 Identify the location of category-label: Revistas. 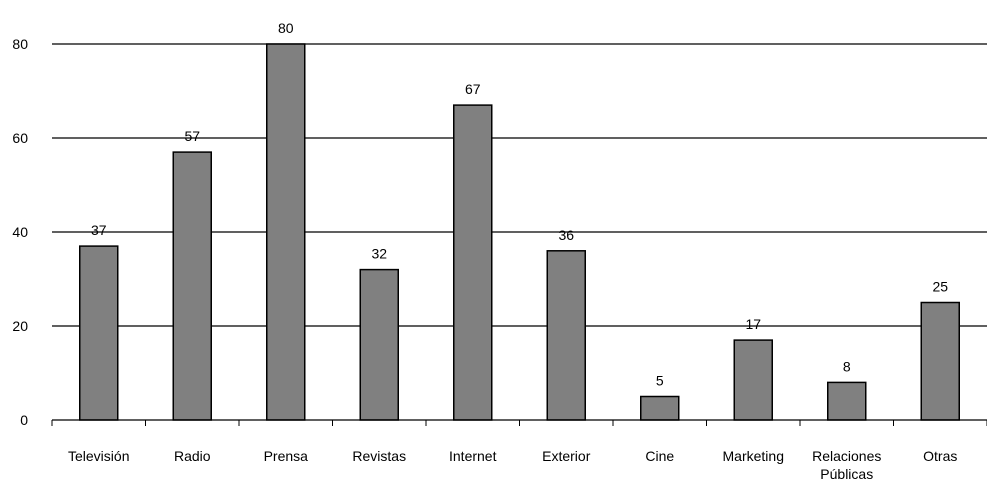
(379, 456).